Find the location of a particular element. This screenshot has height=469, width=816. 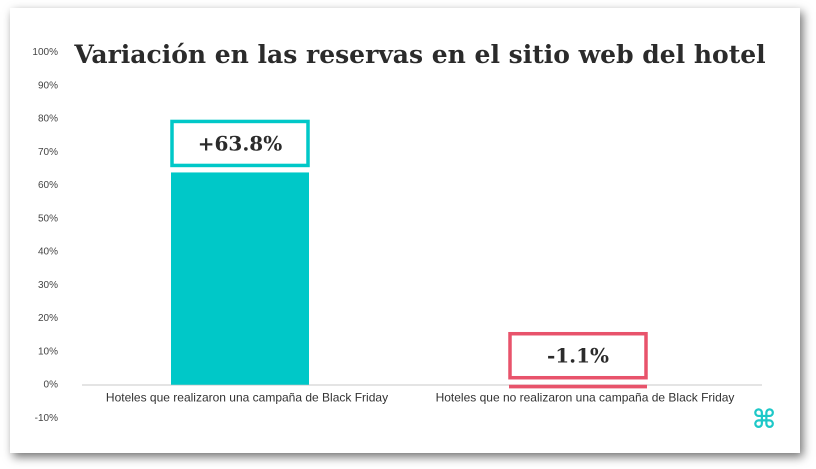

y-tick-label: 30% is located at coordinates (48, 285).